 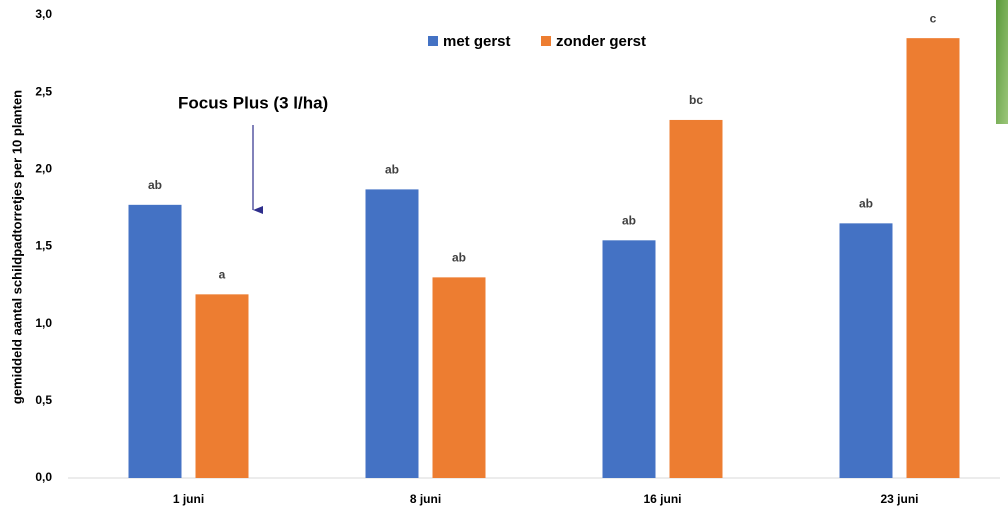 What do you see at coordinates (43, 14) in the screenshot?
I see `y-tick-label: 3,0` at bounding box center [43, 14].